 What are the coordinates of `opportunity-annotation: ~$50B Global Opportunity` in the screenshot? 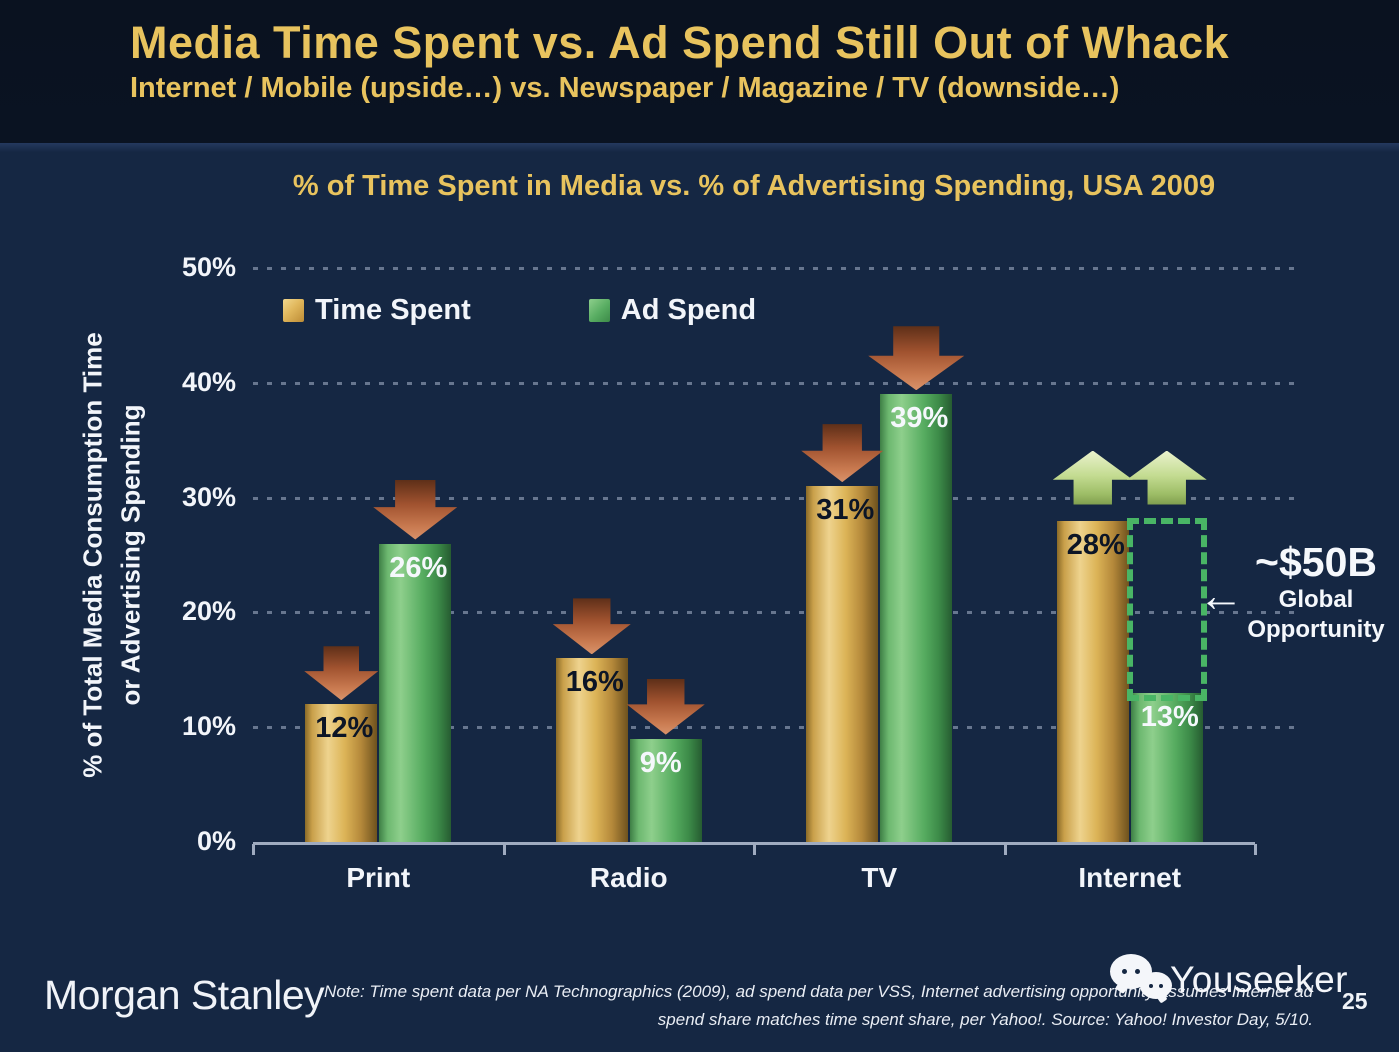 It's located at (1316, 592).